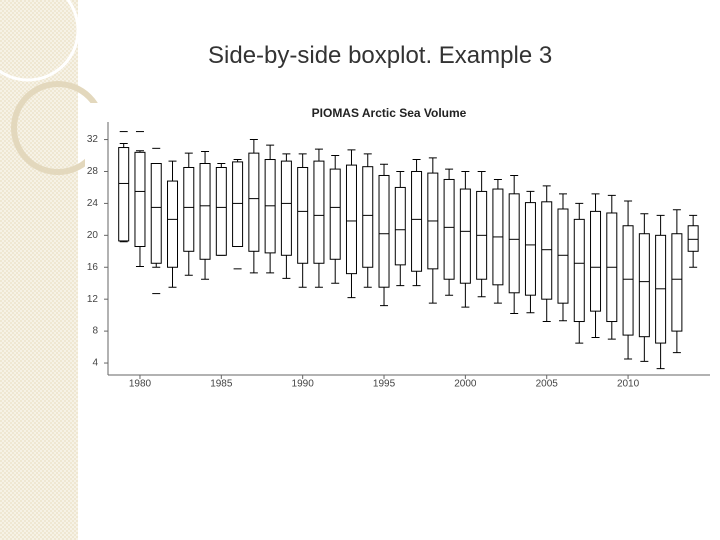 The height and width of the screenshot is (540, 720). I want to click on y-tick-label: 32, so click(93, 139).